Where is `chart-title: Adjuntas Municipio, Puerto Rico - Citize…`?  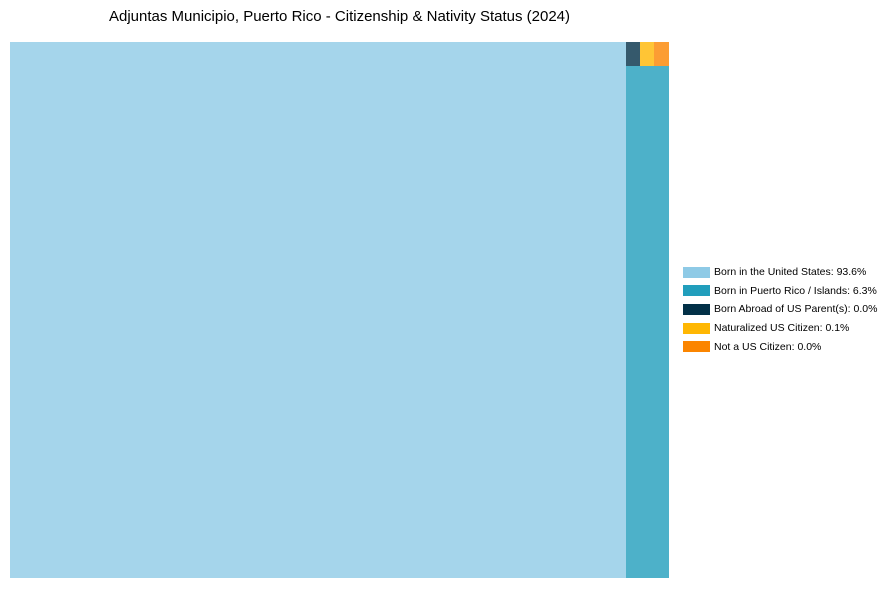 chart-title: Adjuntas Municipio, Puerto Rico - Citize… is located at coordinates (339, 16).